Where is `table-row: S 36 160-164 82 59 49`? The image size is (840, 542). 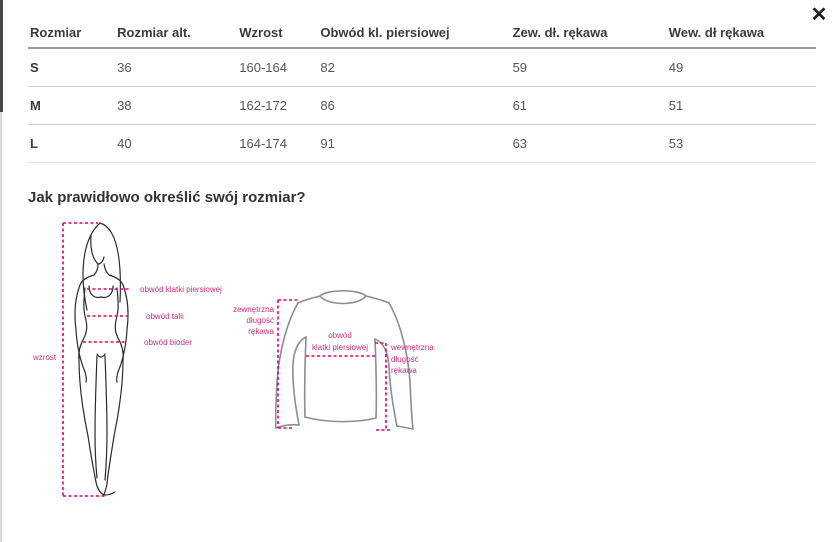 table-row: S 36 160-164 82 59 49 is located at coordinates (422, 67).